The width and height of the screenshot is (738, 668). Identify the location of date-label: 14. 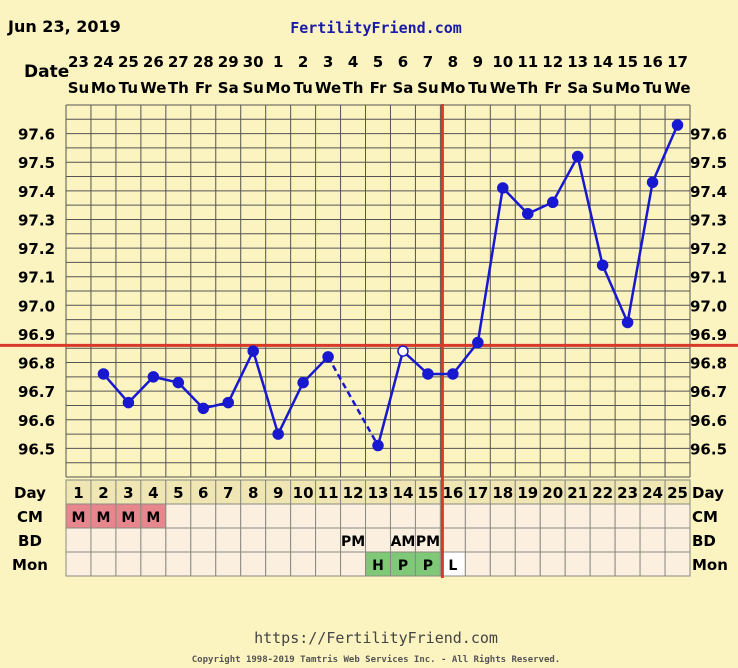
(602, 62).